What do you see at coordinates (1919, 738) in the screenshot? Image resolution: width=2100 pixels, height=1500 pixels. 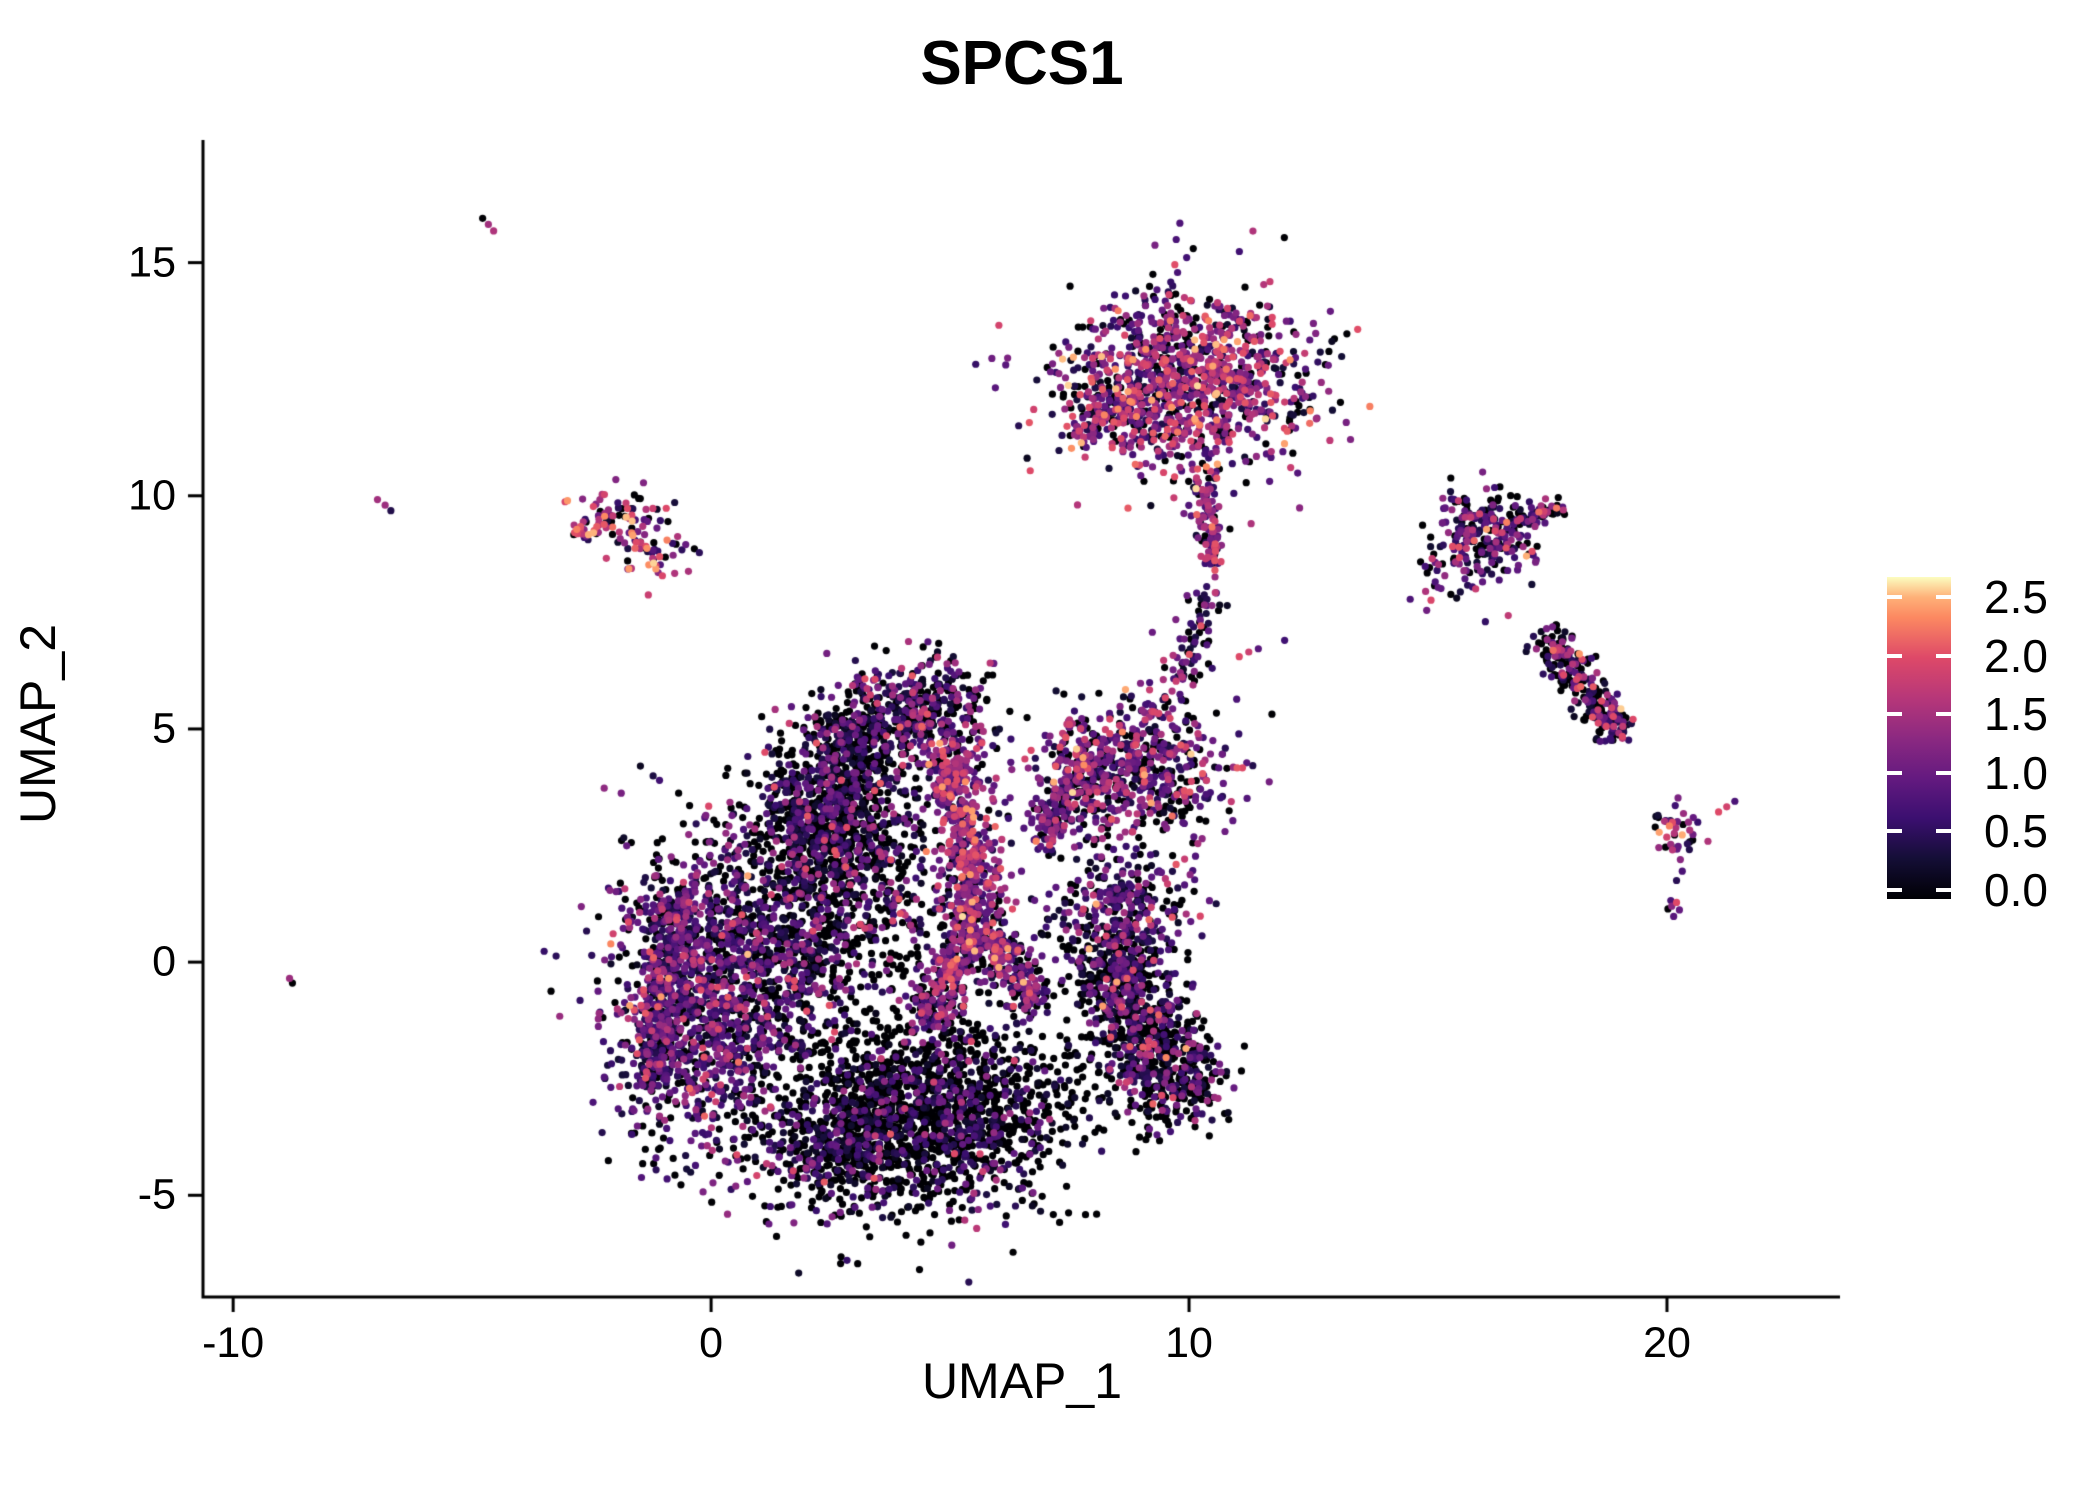 I see `colorbar-gradient` at bounding box center [1919, 738].